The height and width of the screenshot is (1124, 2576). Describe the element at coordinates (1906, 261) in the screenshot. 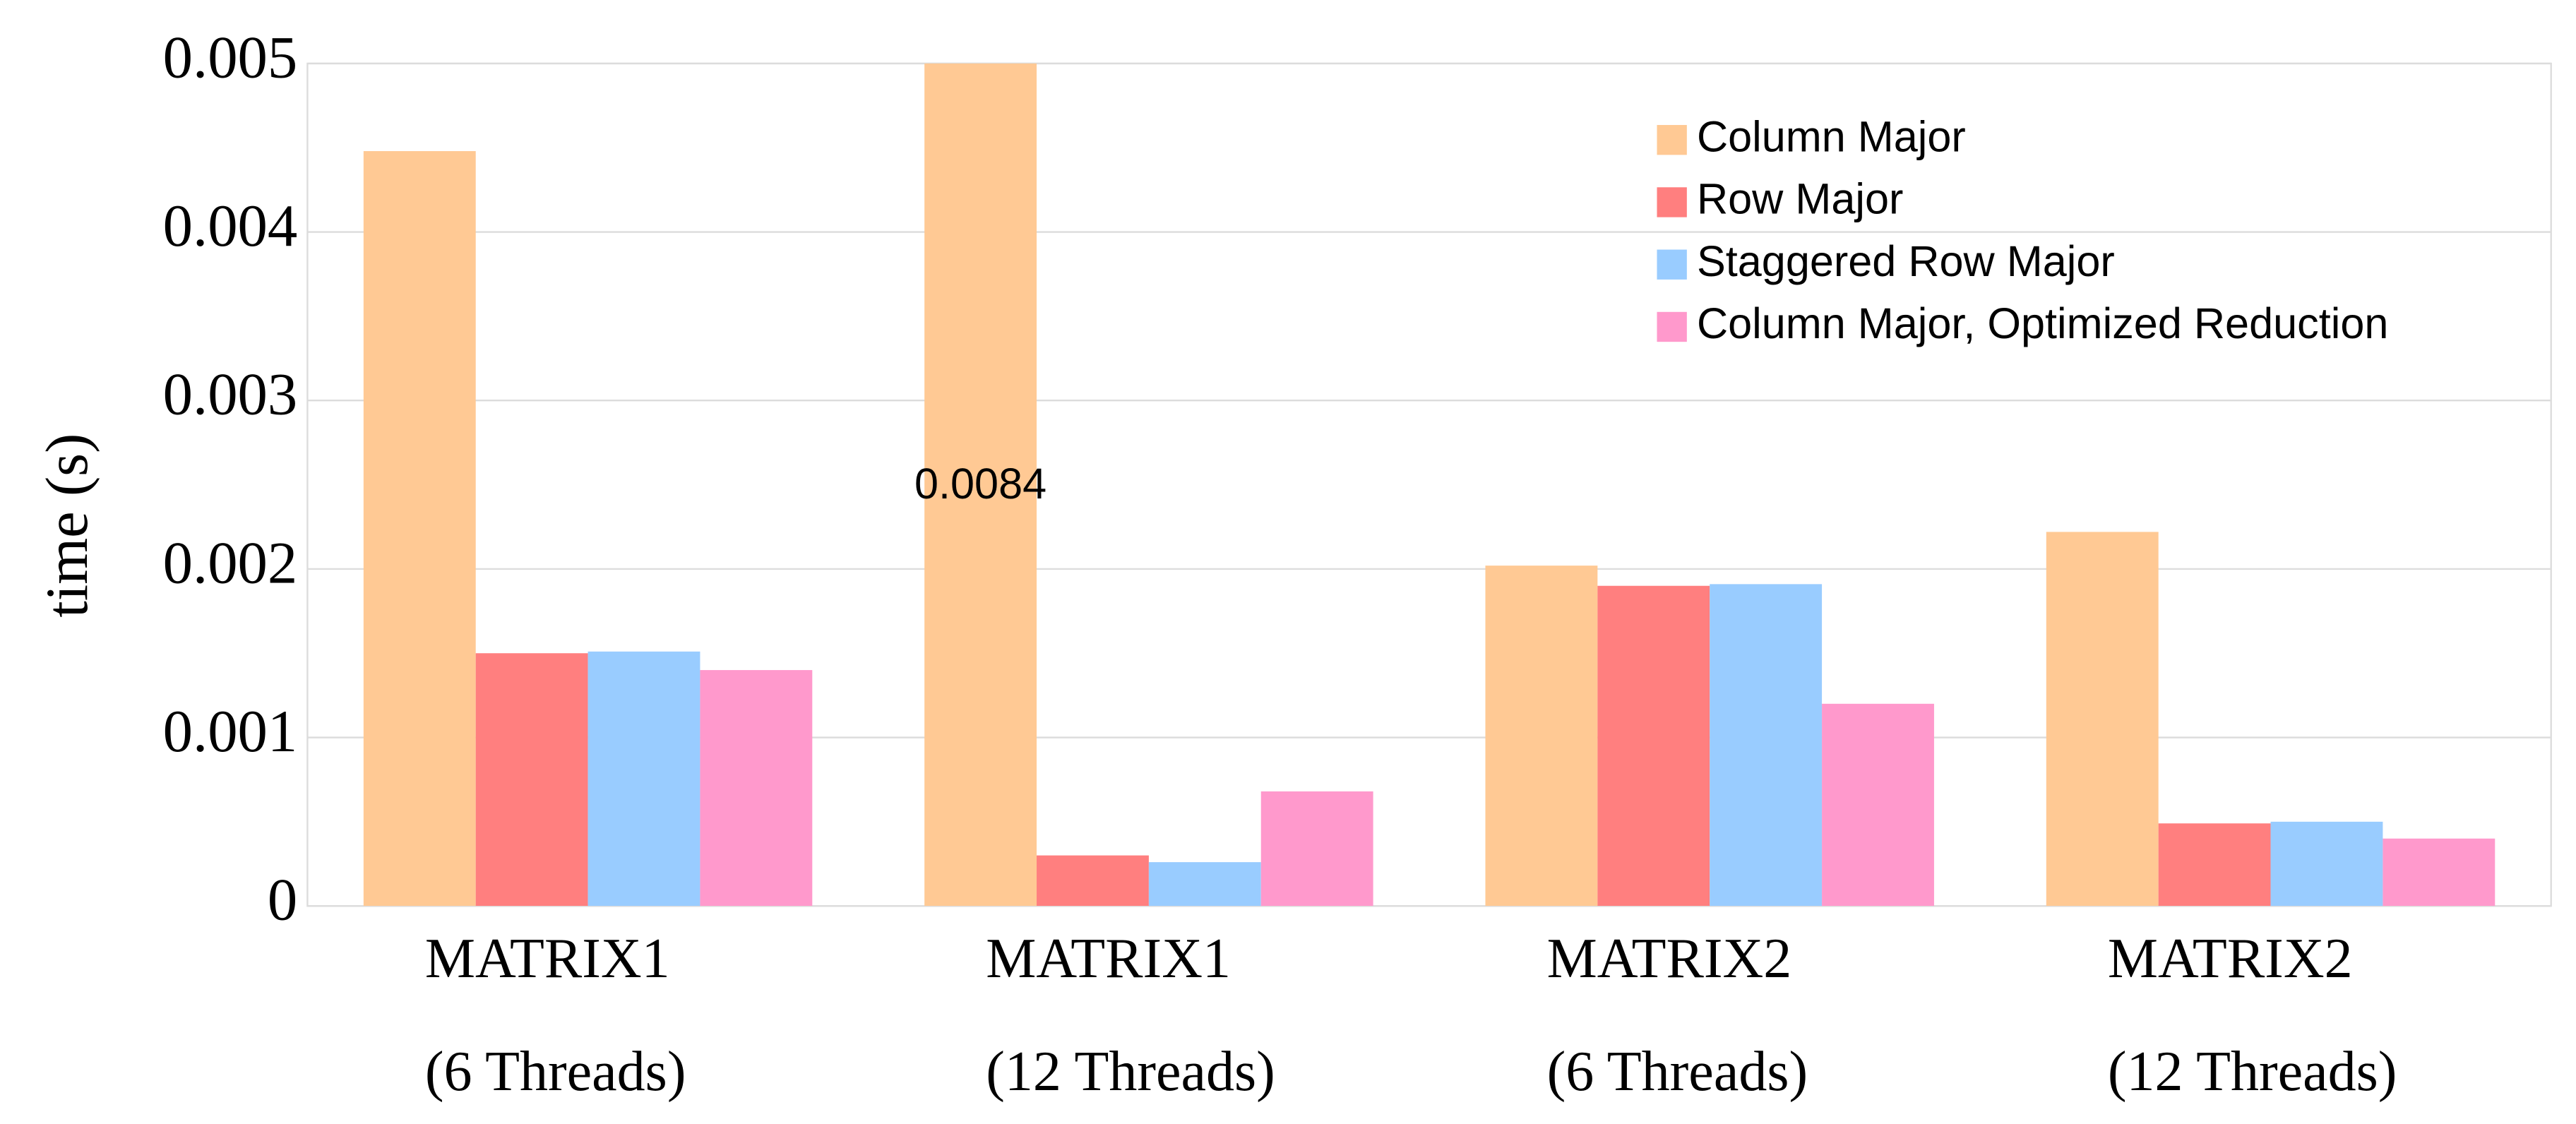

I see `legend-label: Staggered Row Major` at that location.